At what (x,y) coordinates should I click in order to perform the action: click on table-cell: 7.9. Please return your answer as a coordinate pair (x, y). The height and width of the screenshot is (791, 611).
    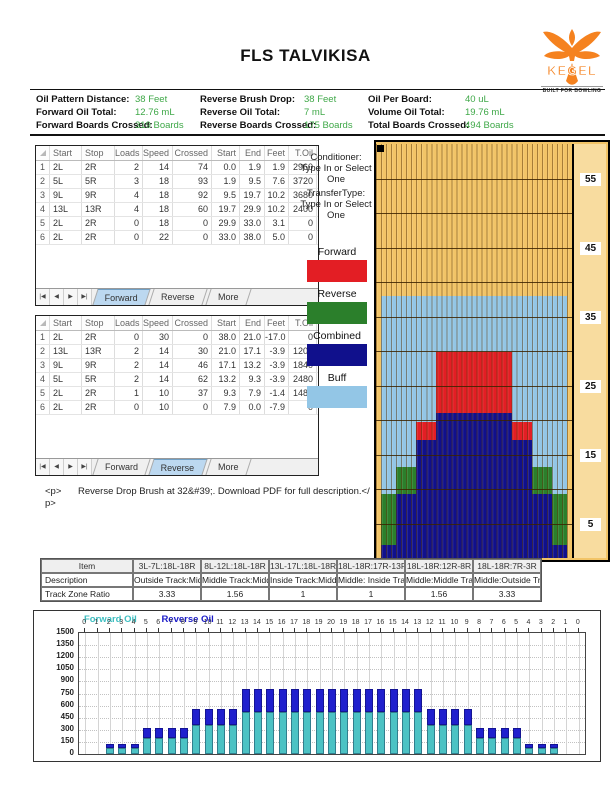
    Looking at the image, I should click on (226, 407).